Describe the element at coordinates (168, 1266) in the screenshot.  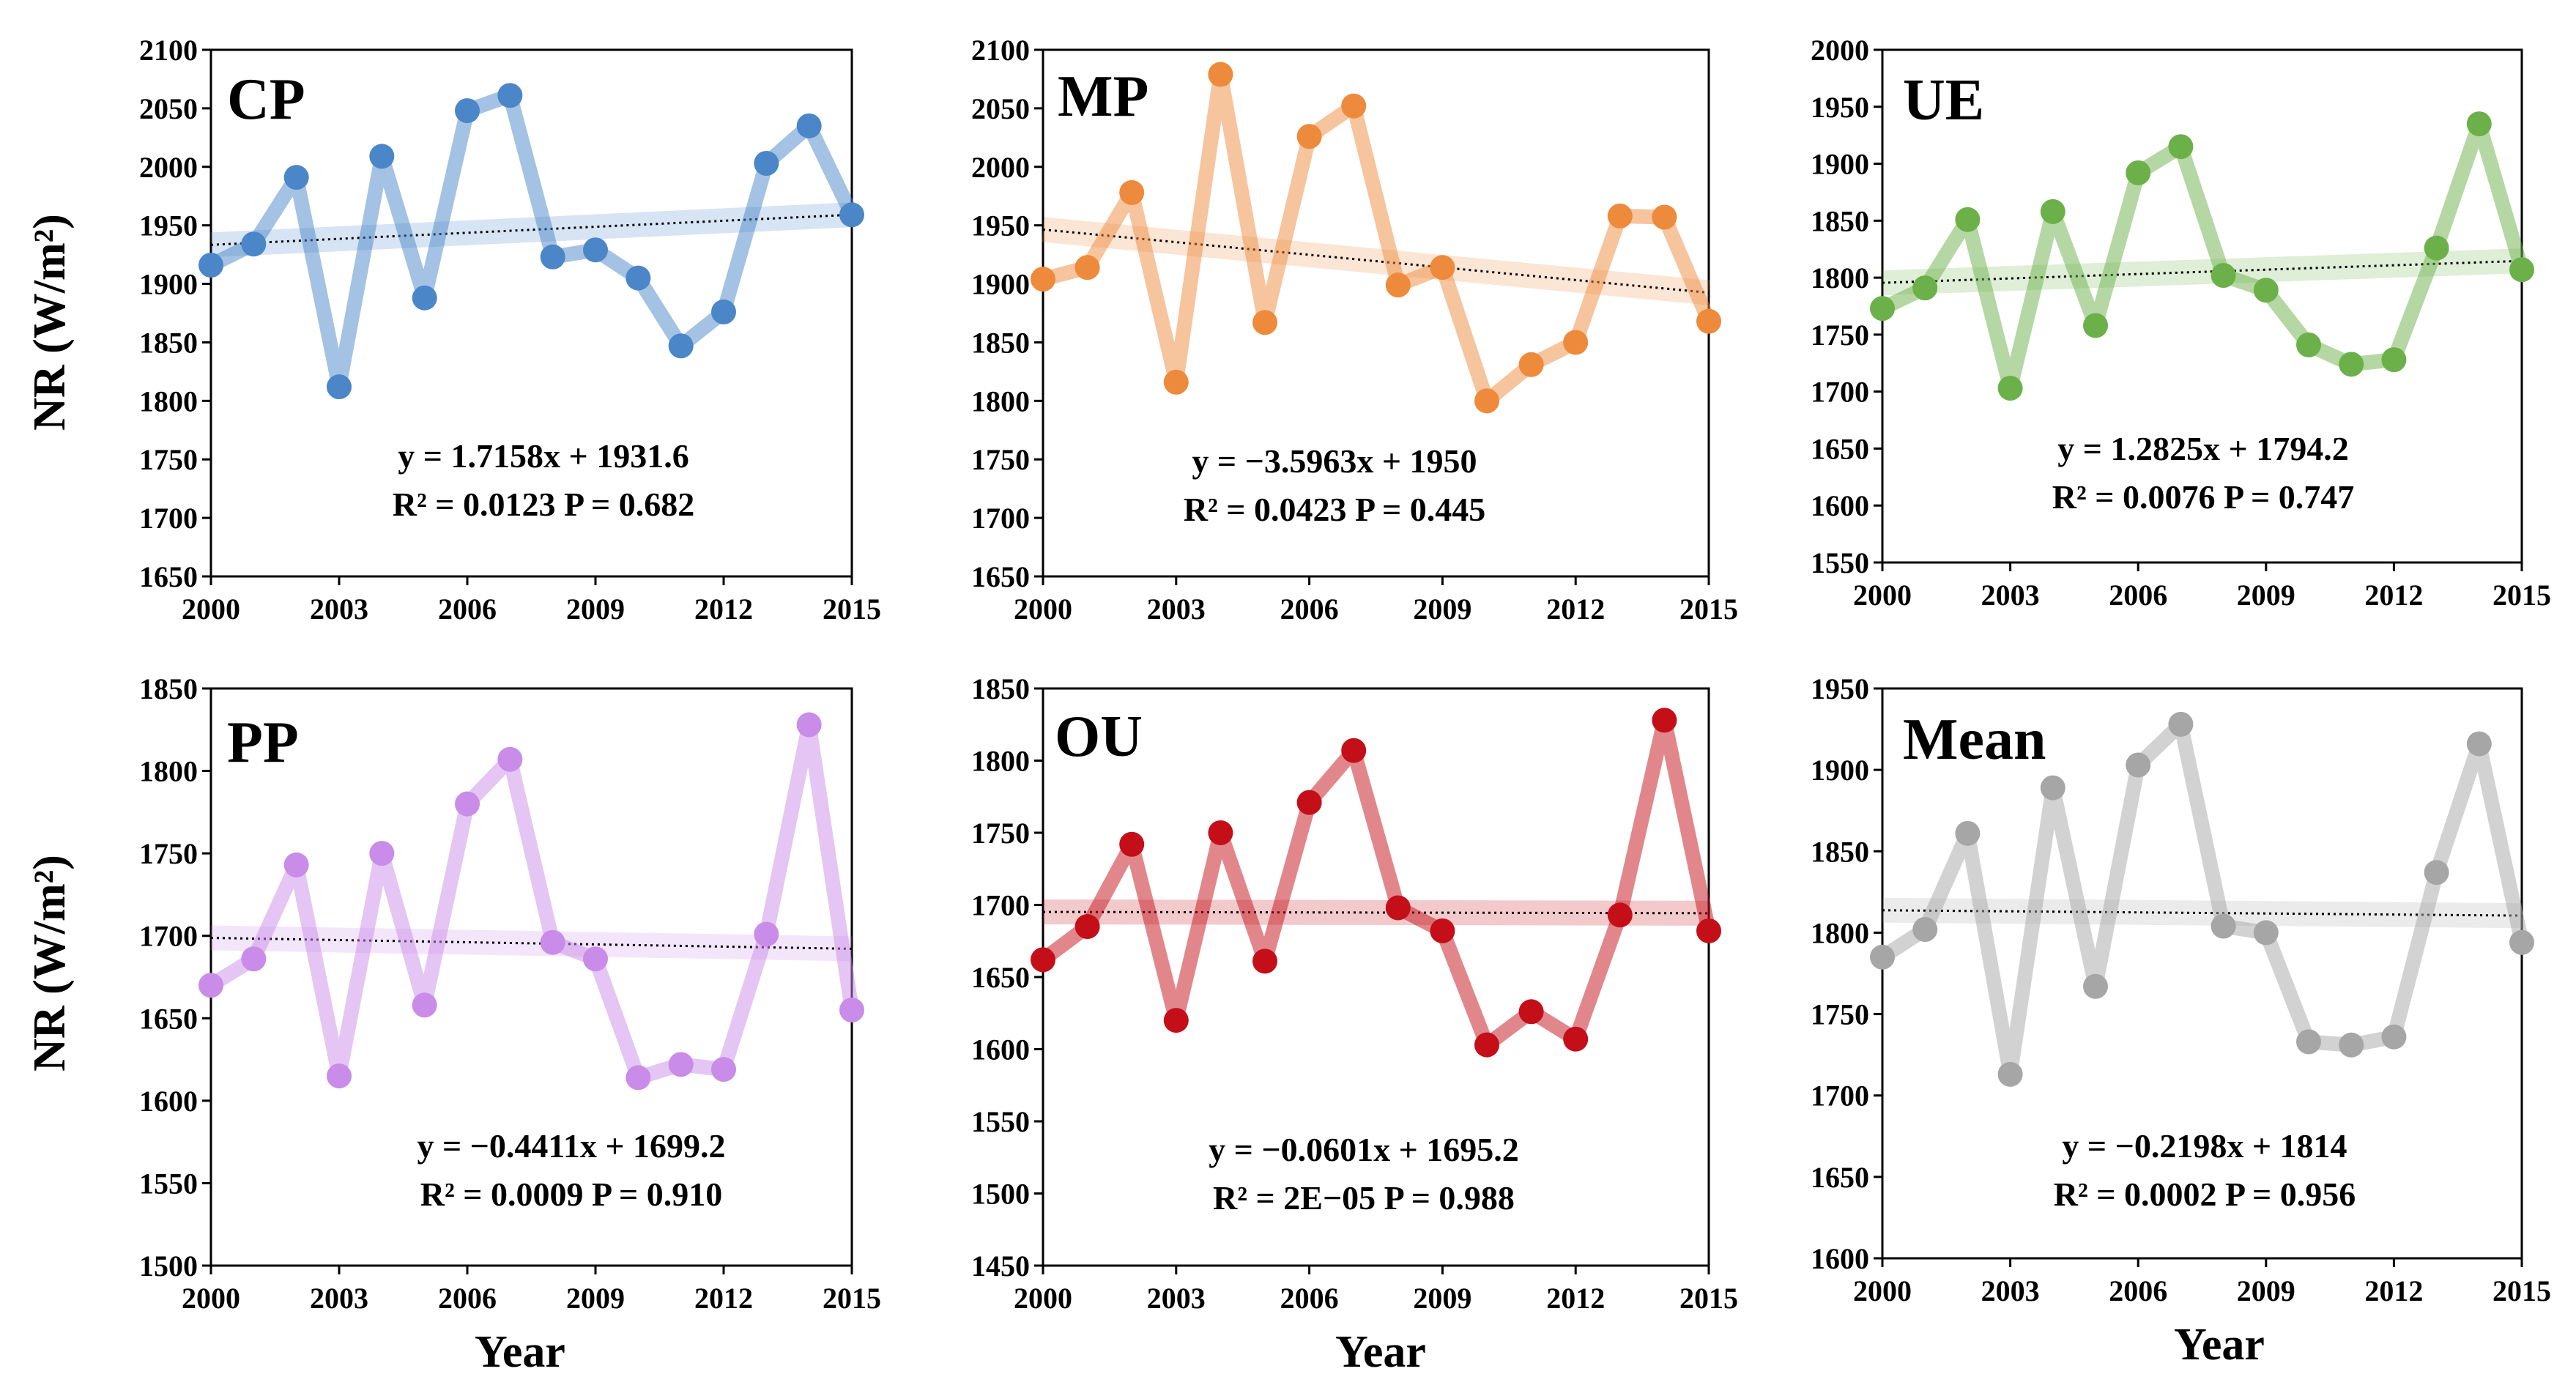
I see `y-tick-label: 1500` at that location.